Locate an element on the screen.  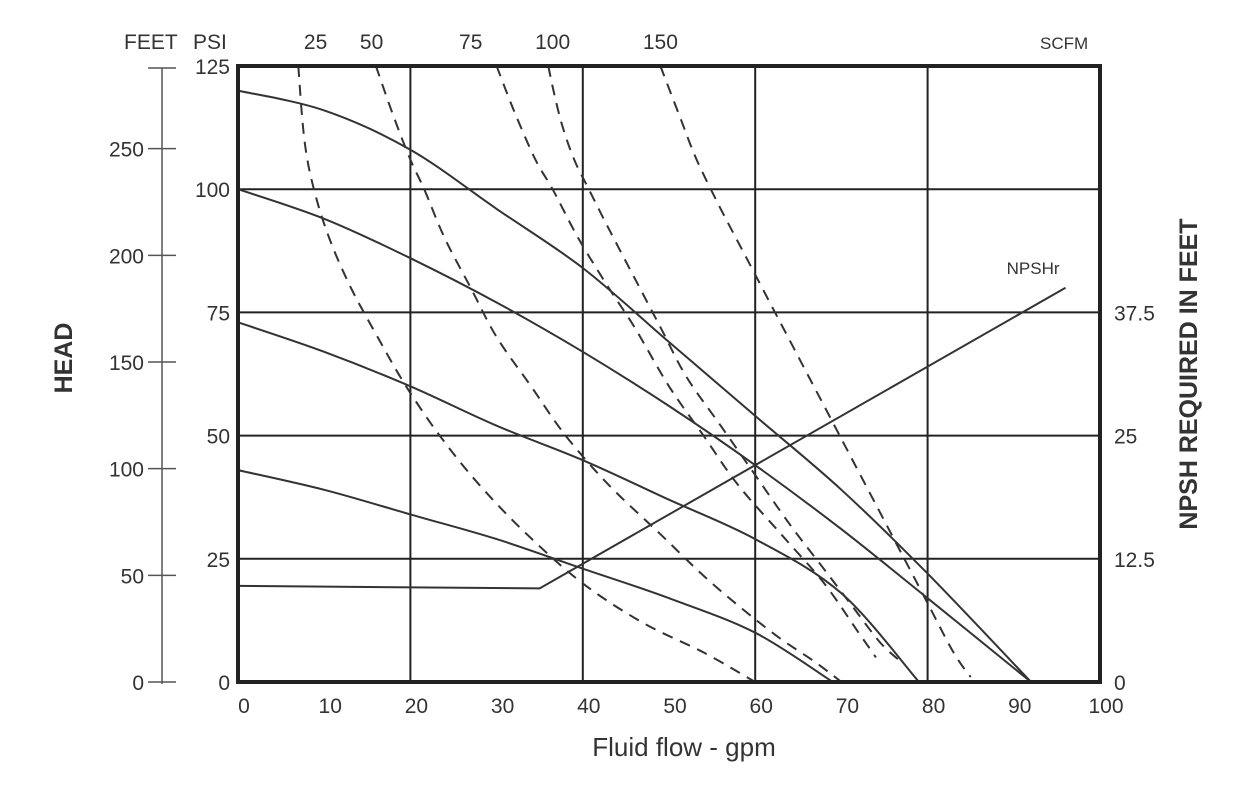
scfm-tick-label: 100 is located at coordinates (552, 42).